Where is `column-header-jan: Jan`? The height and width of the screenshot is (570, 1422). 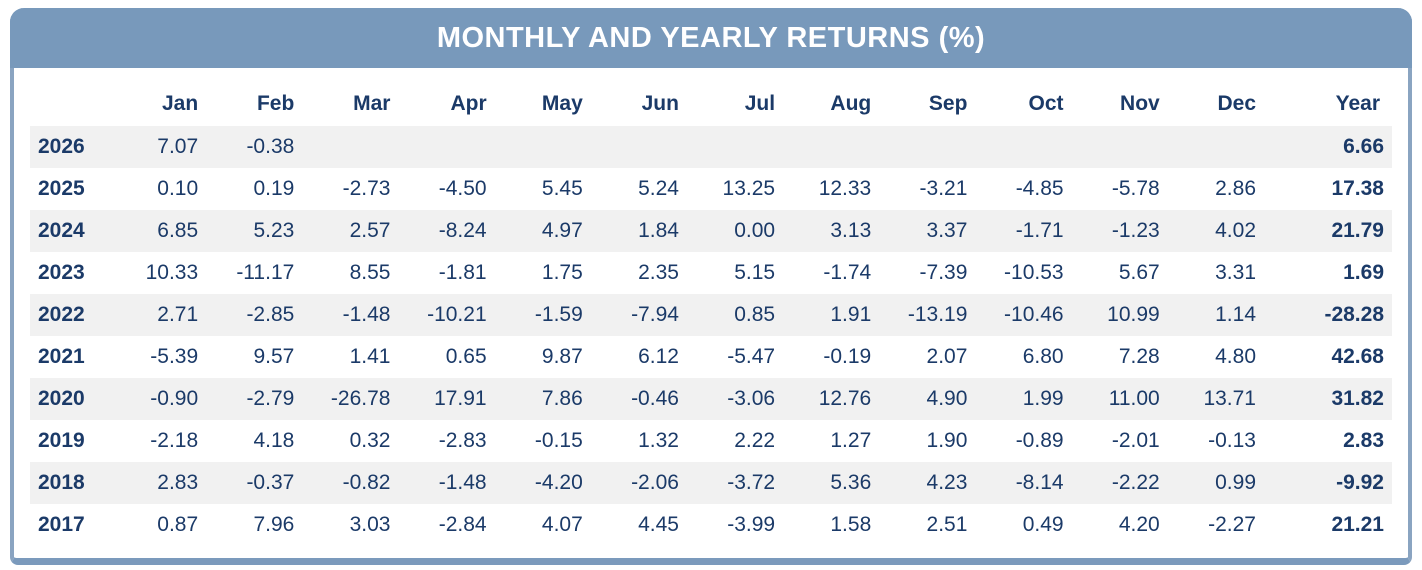
column-header-jan: Jan is located at coordinates (180, 103).